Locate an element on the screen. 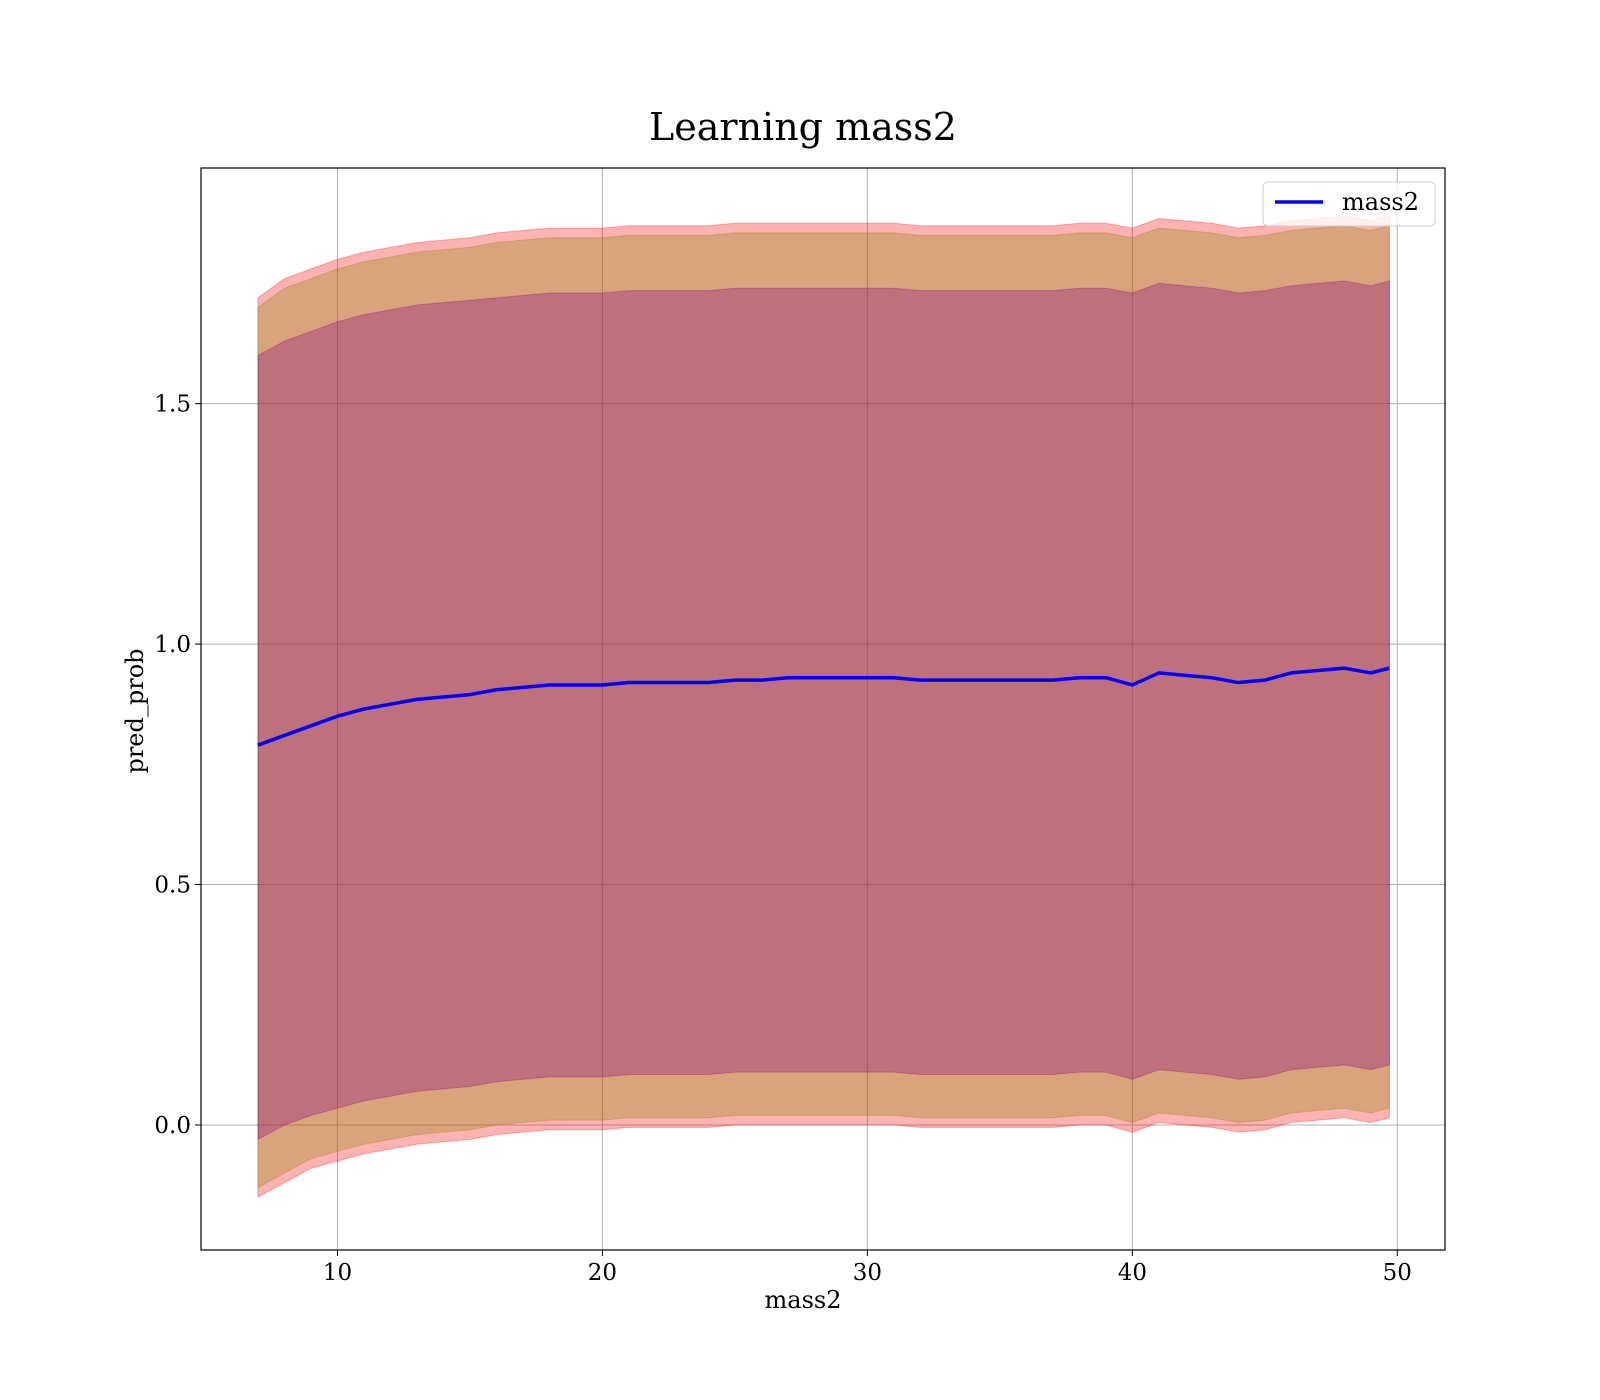 The width and height of the screenshot is (1600, 1400). x-axis-label: mass2 is located at coordinates (803, 1300).